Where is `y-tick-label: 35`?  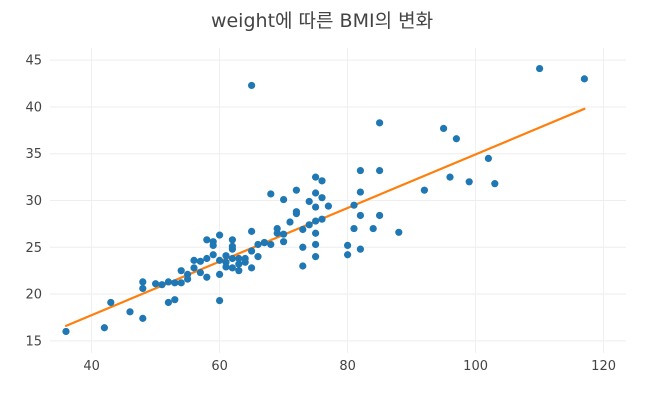
y-tick-label: 35 is located at coordinates (33, 154).